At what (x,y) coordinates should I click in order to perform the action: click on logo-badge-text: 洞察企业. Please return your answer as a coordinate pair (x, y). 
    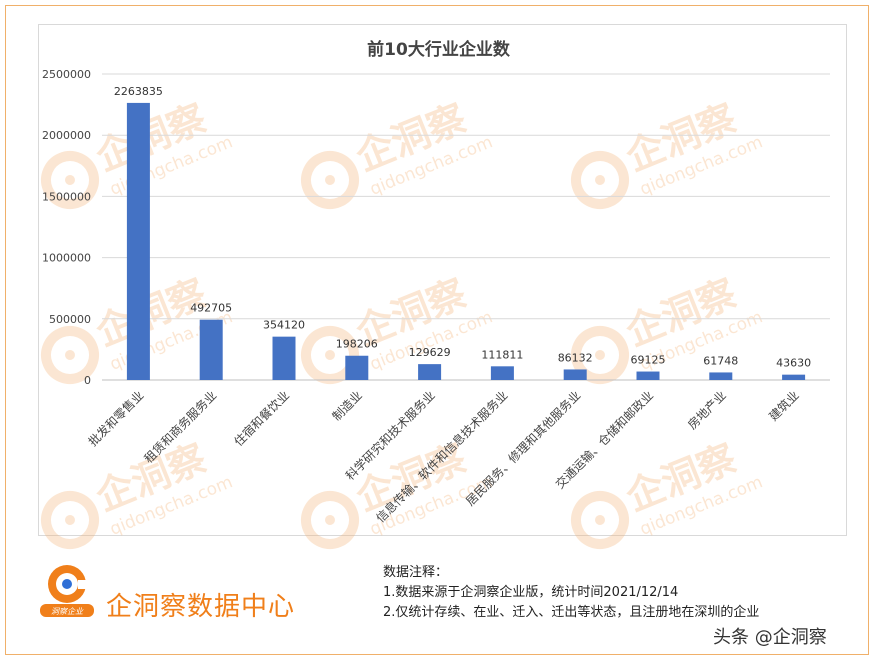
    Looking at the image, I should click on (67, 611).